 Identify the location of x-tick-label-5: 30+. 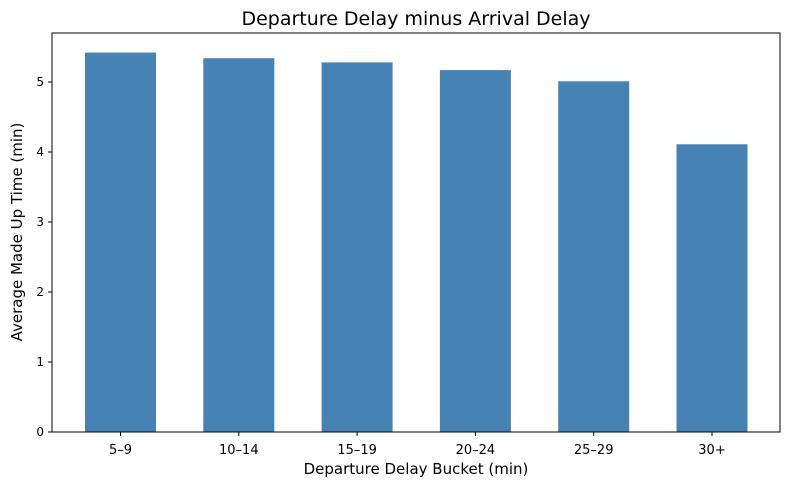
(711, 450).